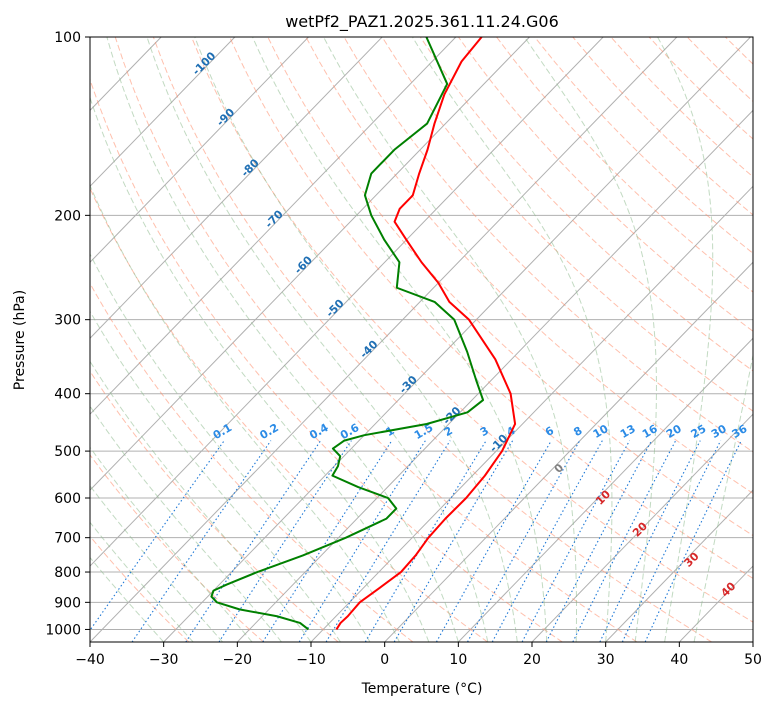 The width and height of the screenshot is (775, 708). I want to click on isotherm-label: -70, so click(274, 218).